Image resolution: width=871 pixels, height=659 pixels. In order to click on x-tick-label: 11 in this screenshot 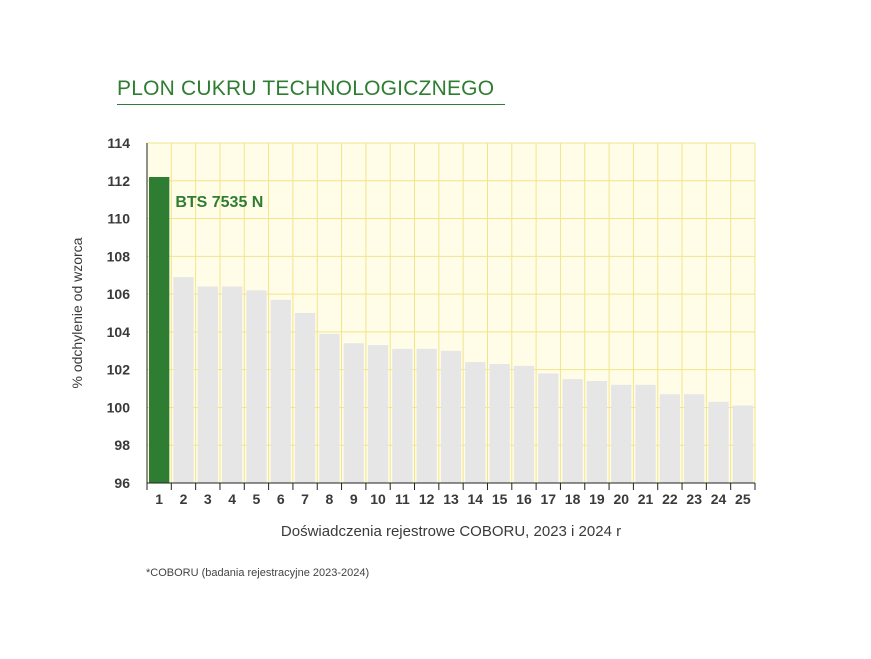, I will do `click(402, 499)`.